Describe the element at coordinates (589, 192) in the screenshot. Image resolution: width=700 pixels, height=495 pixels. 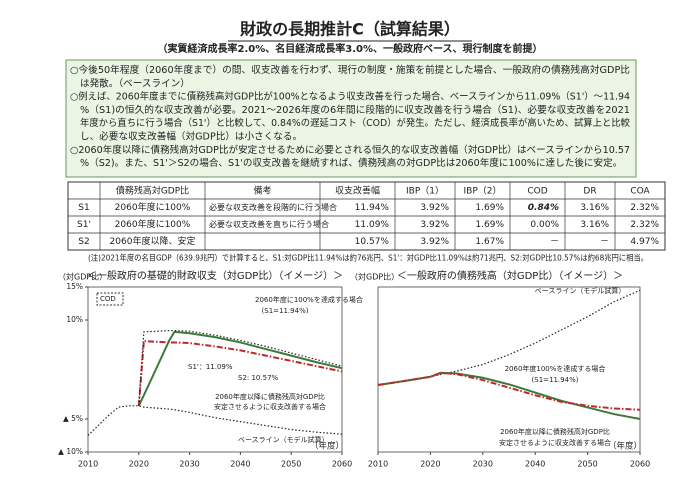
I see `table-header: DR` at that location.